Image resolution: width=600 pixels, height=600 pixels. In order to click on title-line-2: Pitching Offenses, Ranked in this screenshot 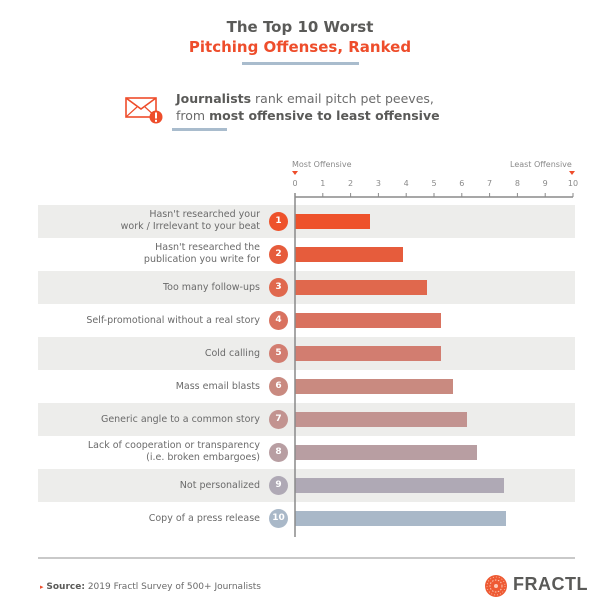, I will do `click(300, 47)`.